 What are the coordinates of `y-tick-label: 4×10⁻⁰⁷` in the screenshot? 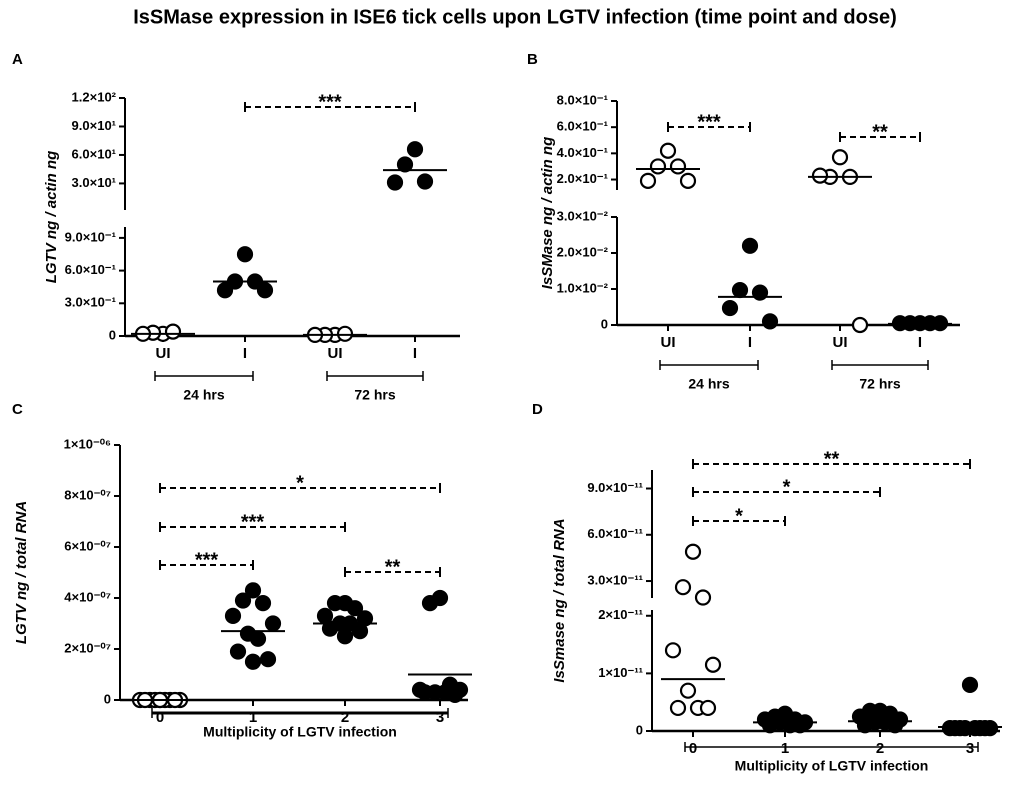 It's located at (87, 596).